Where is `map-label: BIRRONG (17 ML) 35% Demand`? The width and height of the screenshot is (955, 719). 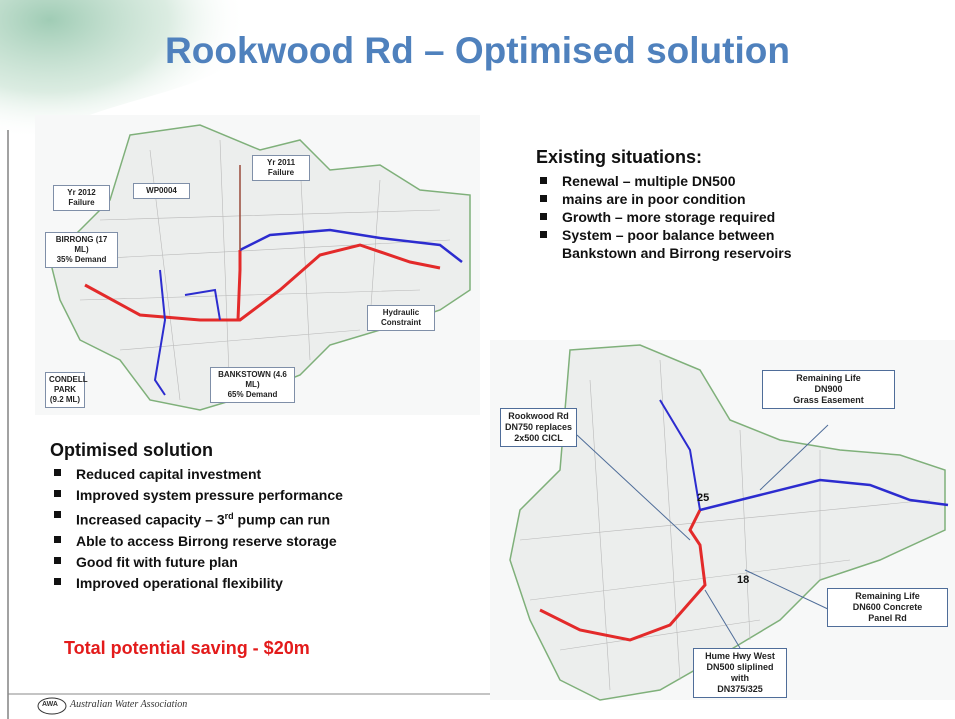 map-label: BIRRONG (17 ML) 35% Demand is located at coordinates (81, 250).